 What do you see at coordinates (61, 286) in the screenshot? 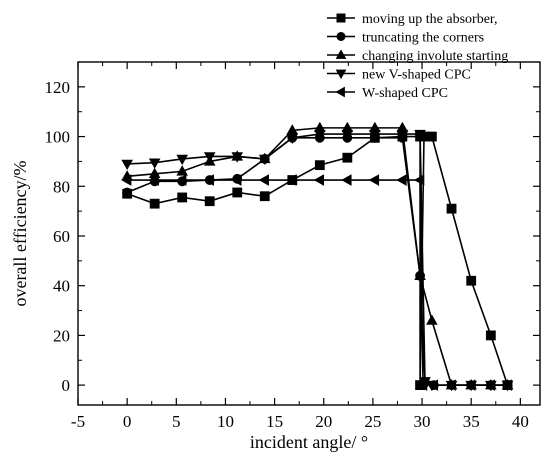
I see `y-tick-label: 40` at bounding box center [61, 286].